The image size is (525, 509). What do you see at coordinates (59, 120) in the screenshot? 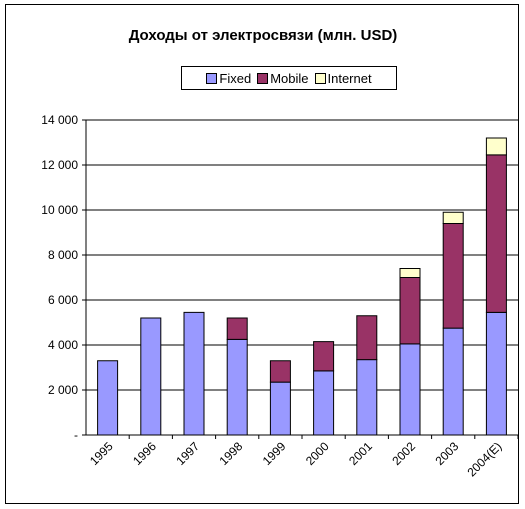
I see `y-tick-label: 14 000` at bounding box center [59, 120].